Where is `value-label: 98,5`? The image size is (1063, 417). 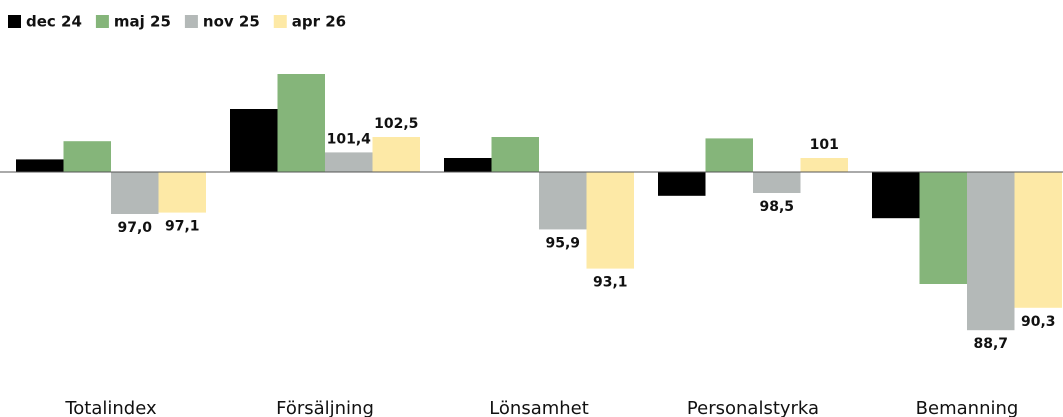
value-label: 98,5 is located at coordinates (776, 207).